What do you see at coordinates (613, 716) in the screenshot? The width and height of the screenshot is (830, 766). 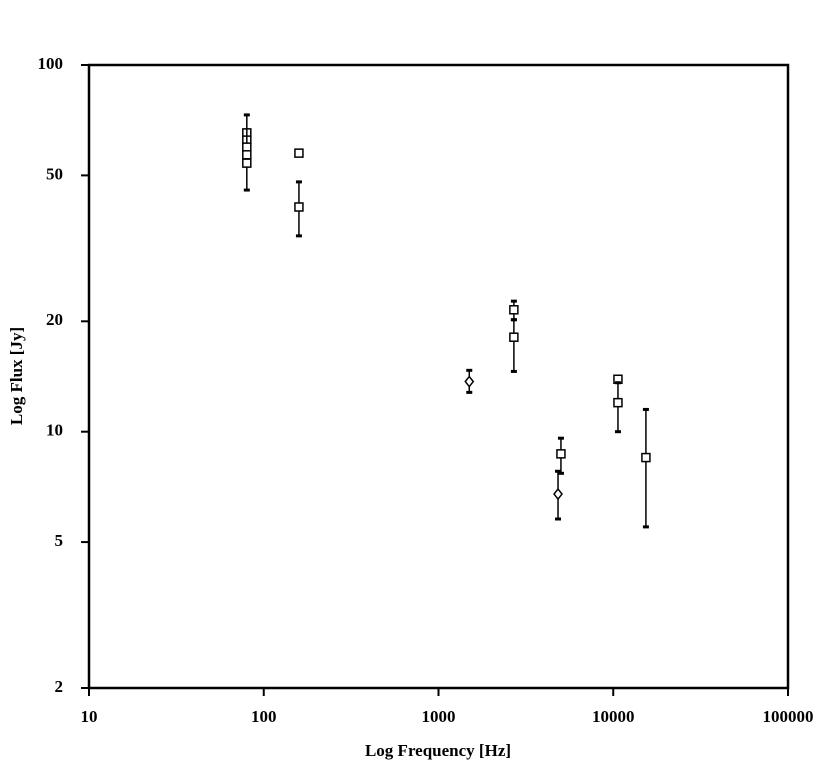 I see `x-tick-label: 10000` at bounding box center [613, 716].